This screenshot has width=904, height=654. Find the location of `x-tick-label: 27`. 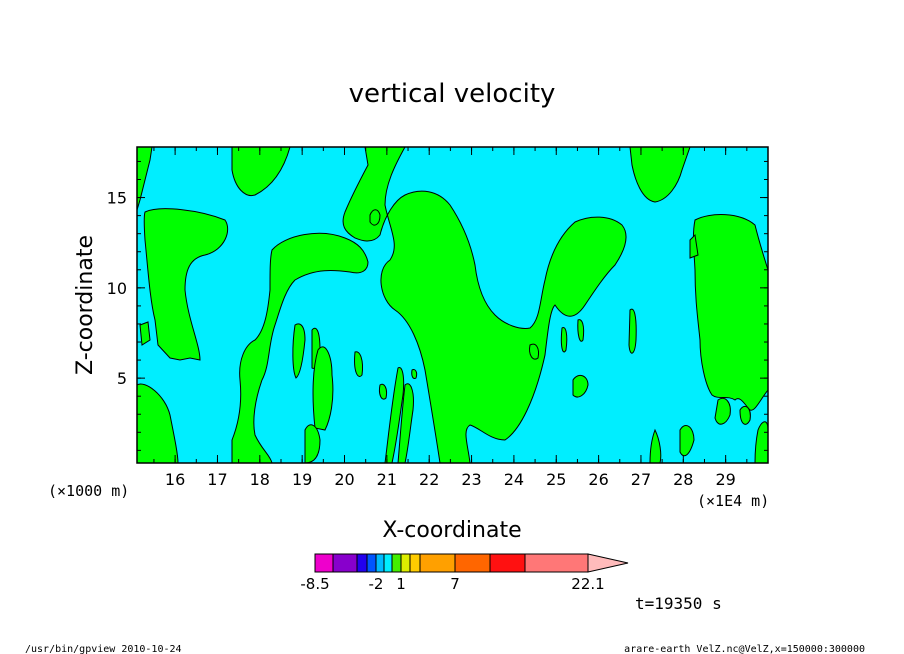

x-tick-label: 27 is located at coordinates (641, 479).